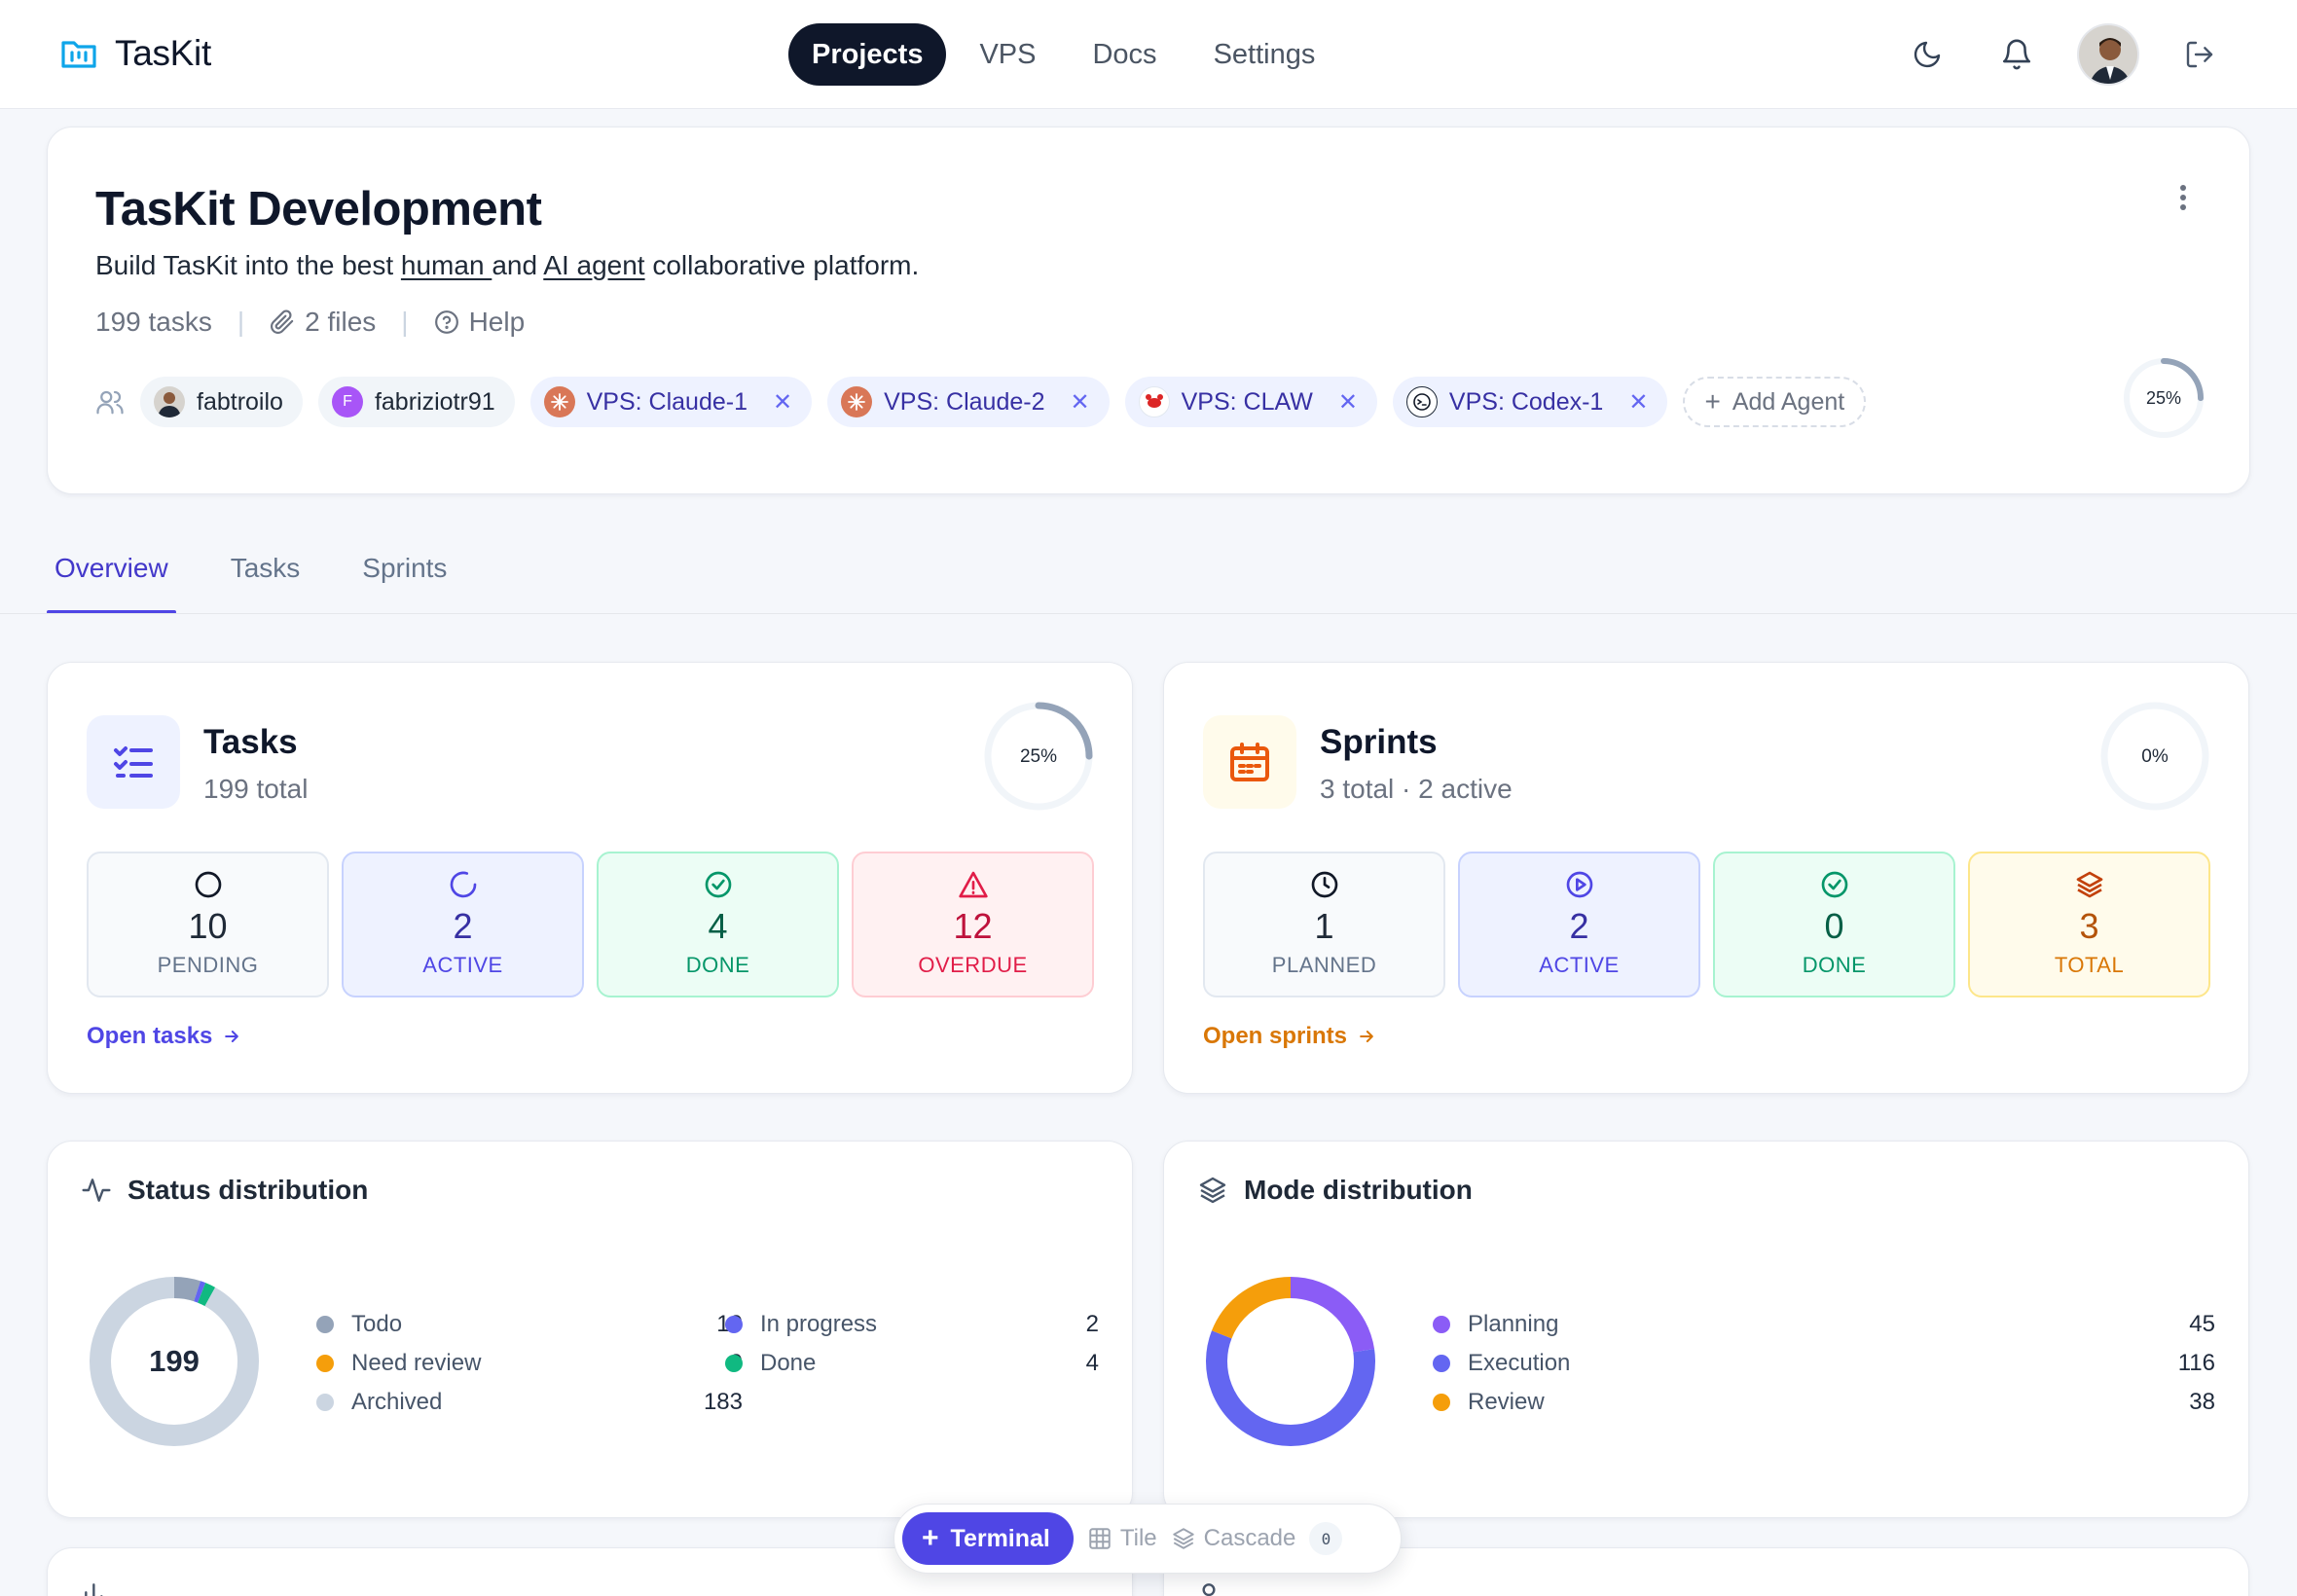 The image size is (2297, 1596). What do you see at coordinates (164, 1036) in the screenshot?
I see `open-tasks-link: Open tasks` at bounding box center [164, 1036].